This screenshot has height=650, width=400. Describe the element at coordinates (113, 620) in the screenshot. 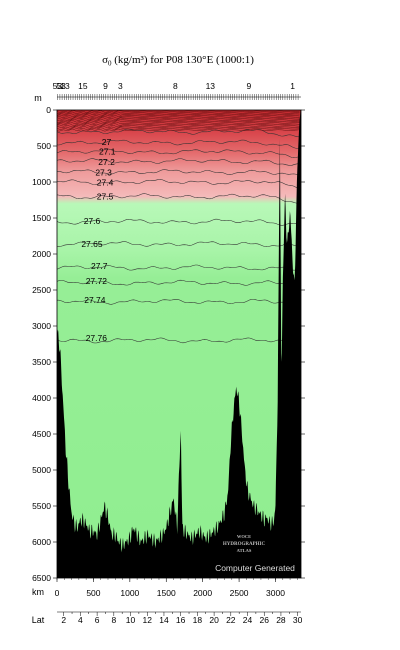

I see `lat-tick-label: 8` at that location.